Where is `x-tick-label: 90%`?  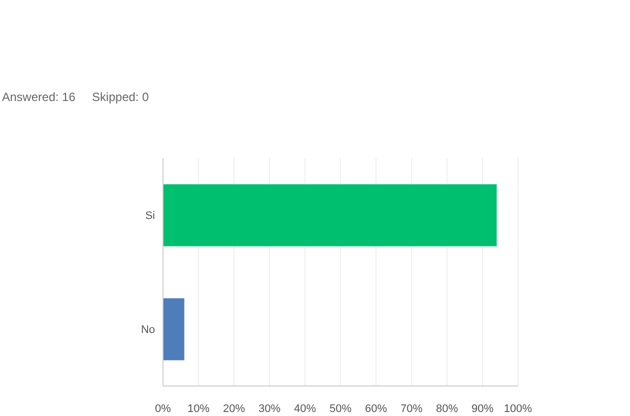 x-tick-label: 90% is located at coordinates (482, 408).